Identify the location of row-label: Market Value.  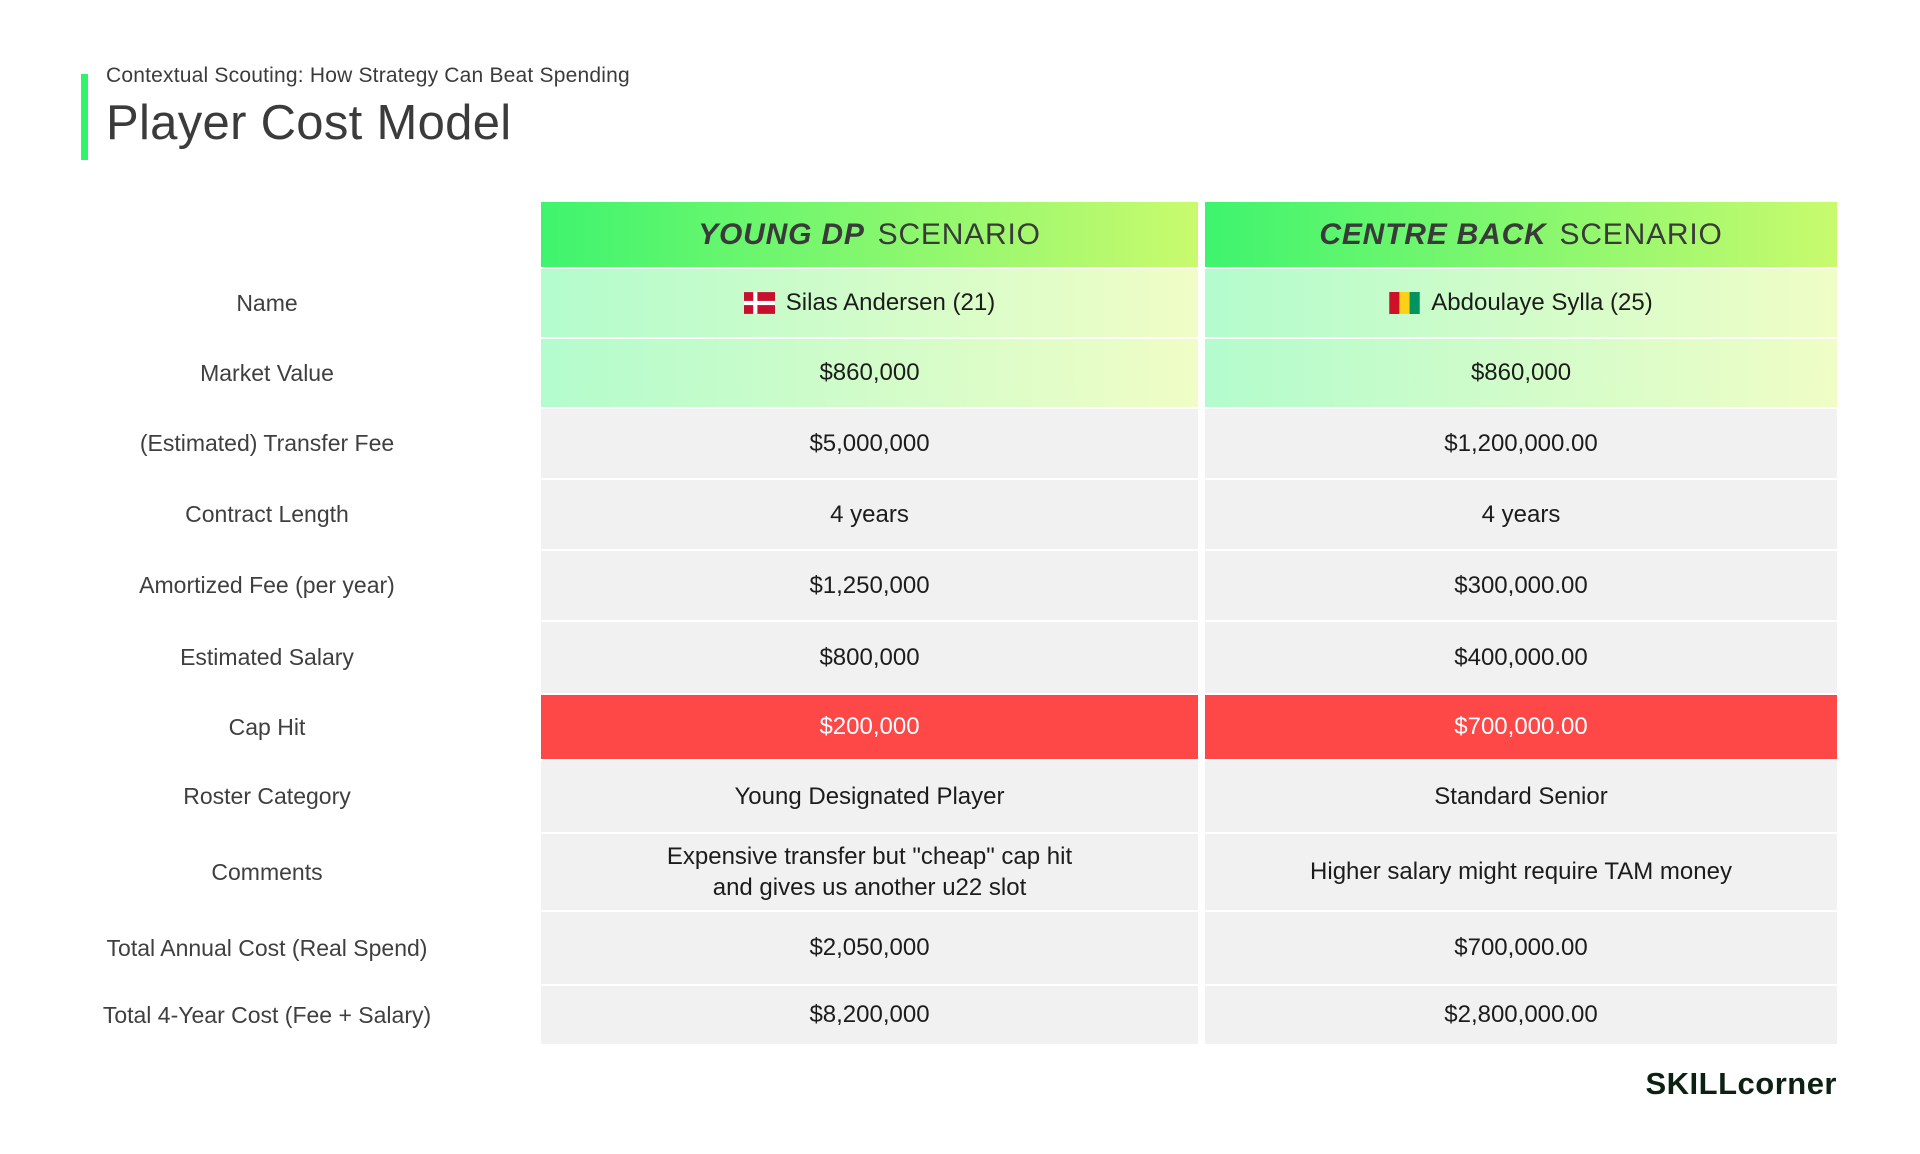
(267, 373).